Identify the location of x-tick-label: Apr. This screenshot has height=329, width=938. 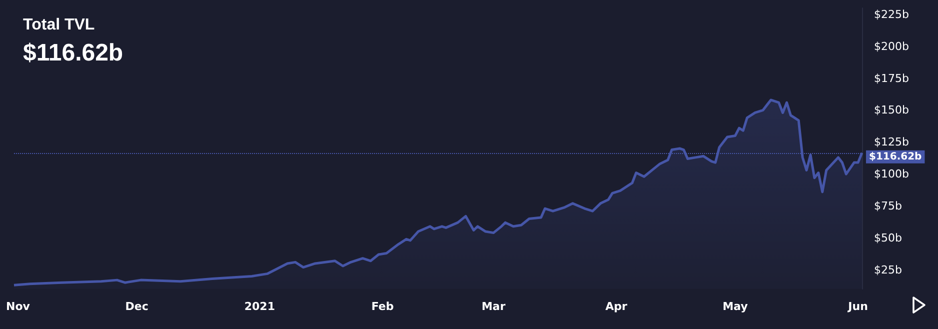
(616, 306).